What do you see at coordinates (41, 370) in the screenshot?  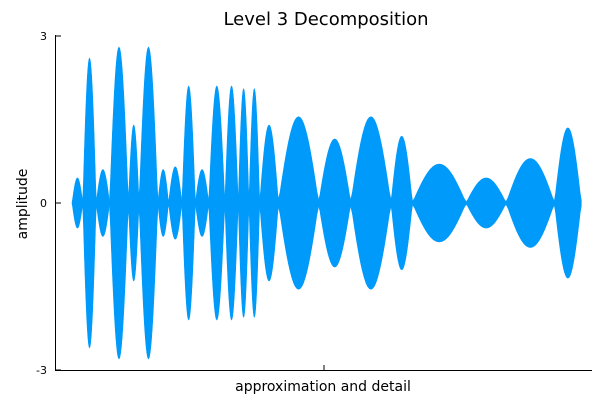 I see `y-tick-label: -3` at bounding box center [41, 370].